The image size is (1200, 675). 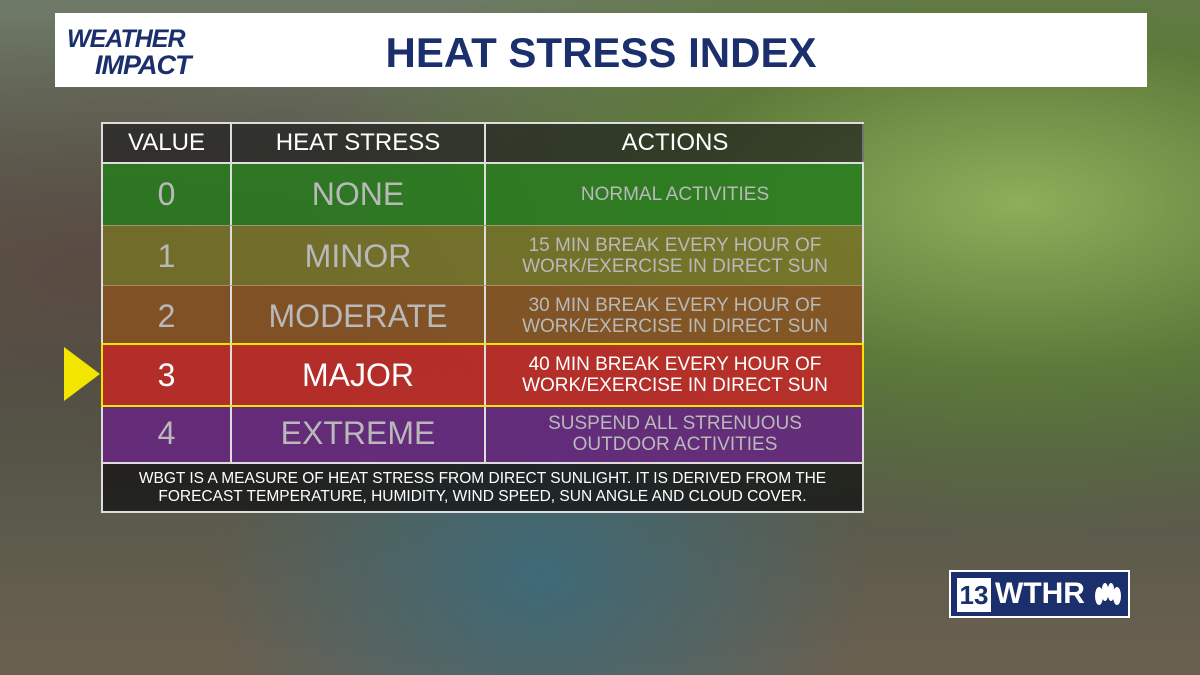 What do you see at coordinates (167, 433) in the screenshot?
I see `value-cell: 4` at bounding box center [167, 433].